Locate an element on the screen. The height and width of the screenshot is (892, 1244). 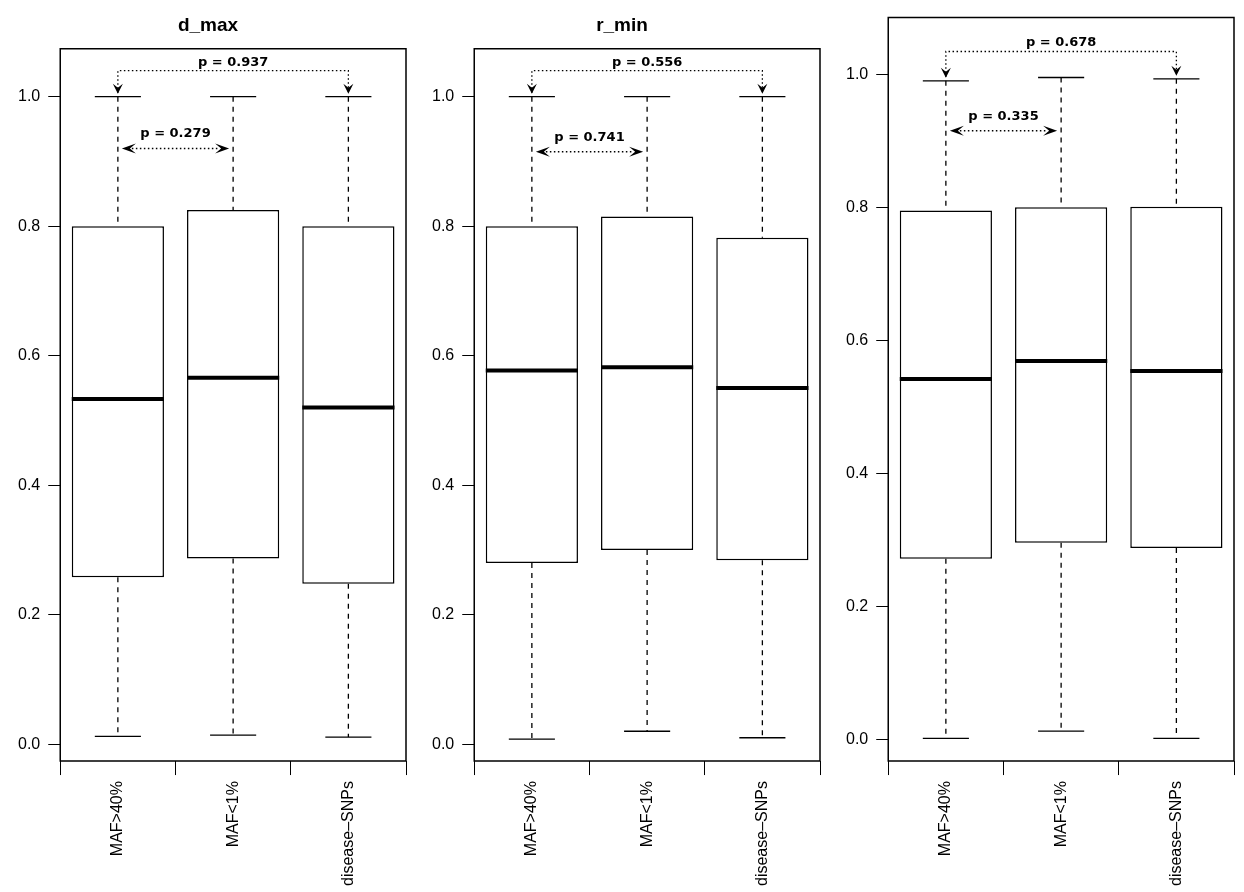
annotation: p = 0.937 is located at coordinates (233, 61).